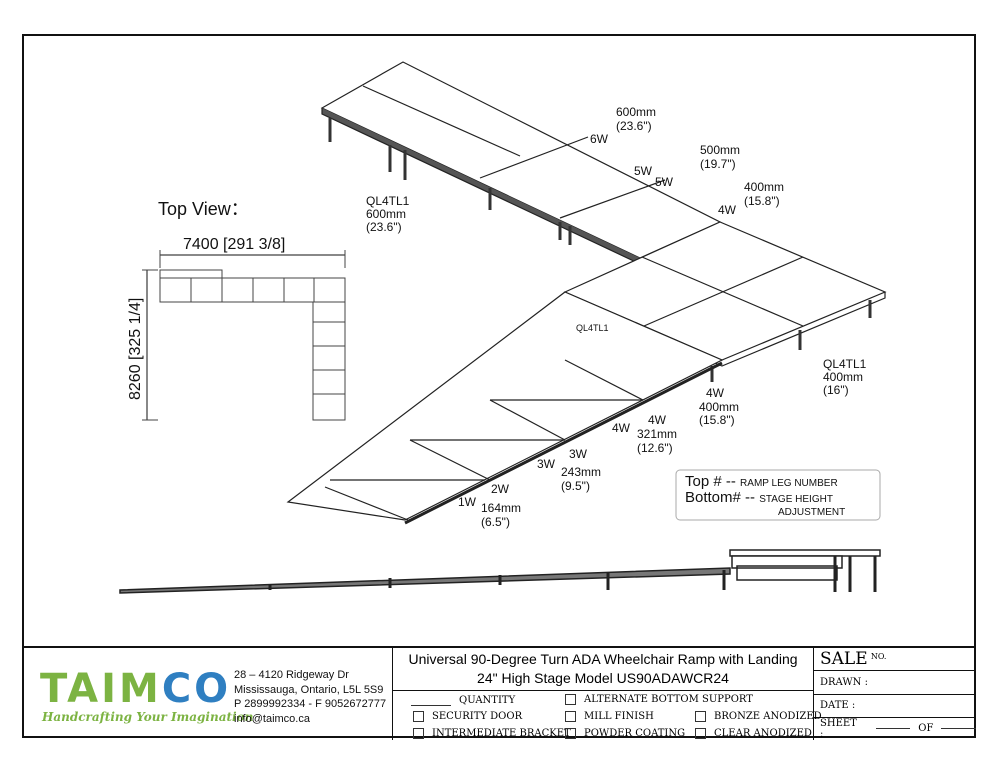  I want to click on svg-text: Bottom# -- STAGE HEIGHT, so click(759, 497).